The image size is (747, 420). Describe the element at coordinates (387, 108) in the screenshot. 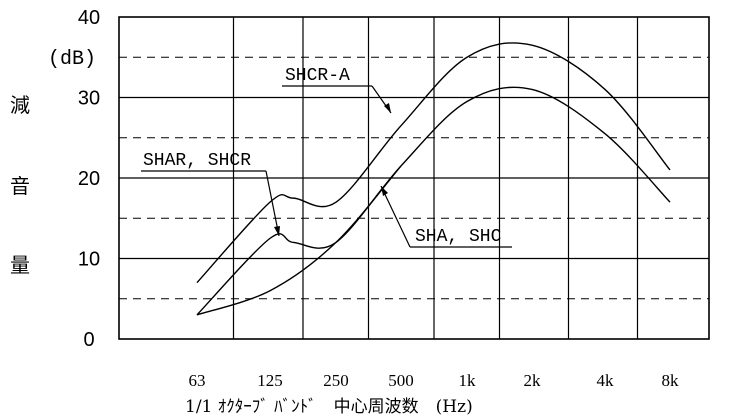

I see `annotation-shcr-a-arrowhead` at that location.